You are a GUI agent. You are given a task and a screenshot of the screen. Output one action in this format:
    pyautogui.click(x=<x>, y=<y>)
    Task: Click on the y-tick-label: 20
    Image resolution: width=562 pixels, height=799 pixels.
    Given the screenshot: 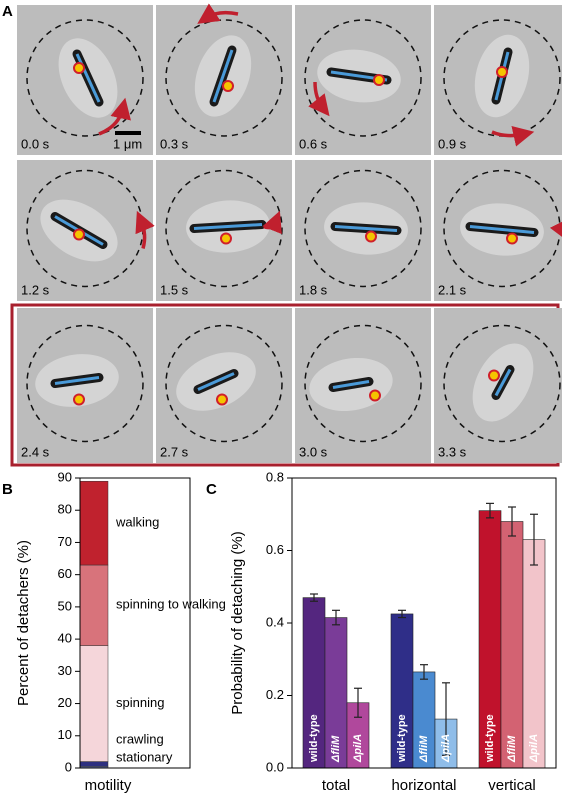 What is the action you would take?
    pyautogui.click(x=65, y=702)
    